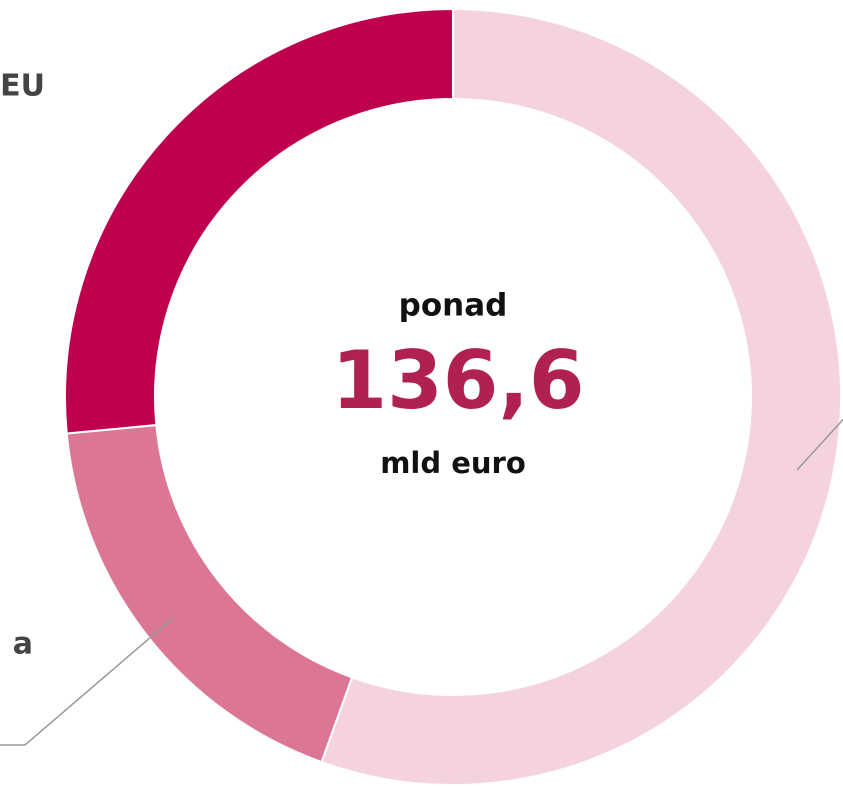 The height and width of the screenshot is (806, 843). Describe the element at coordinates (453, 306) in the screenshot. I see `center-top: ponad` at that location.